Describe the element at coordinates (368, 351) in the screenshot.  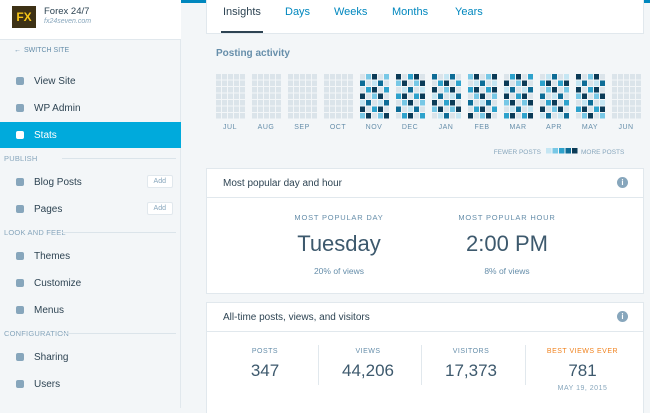
I see `stat-label: VIEWS` at that location.